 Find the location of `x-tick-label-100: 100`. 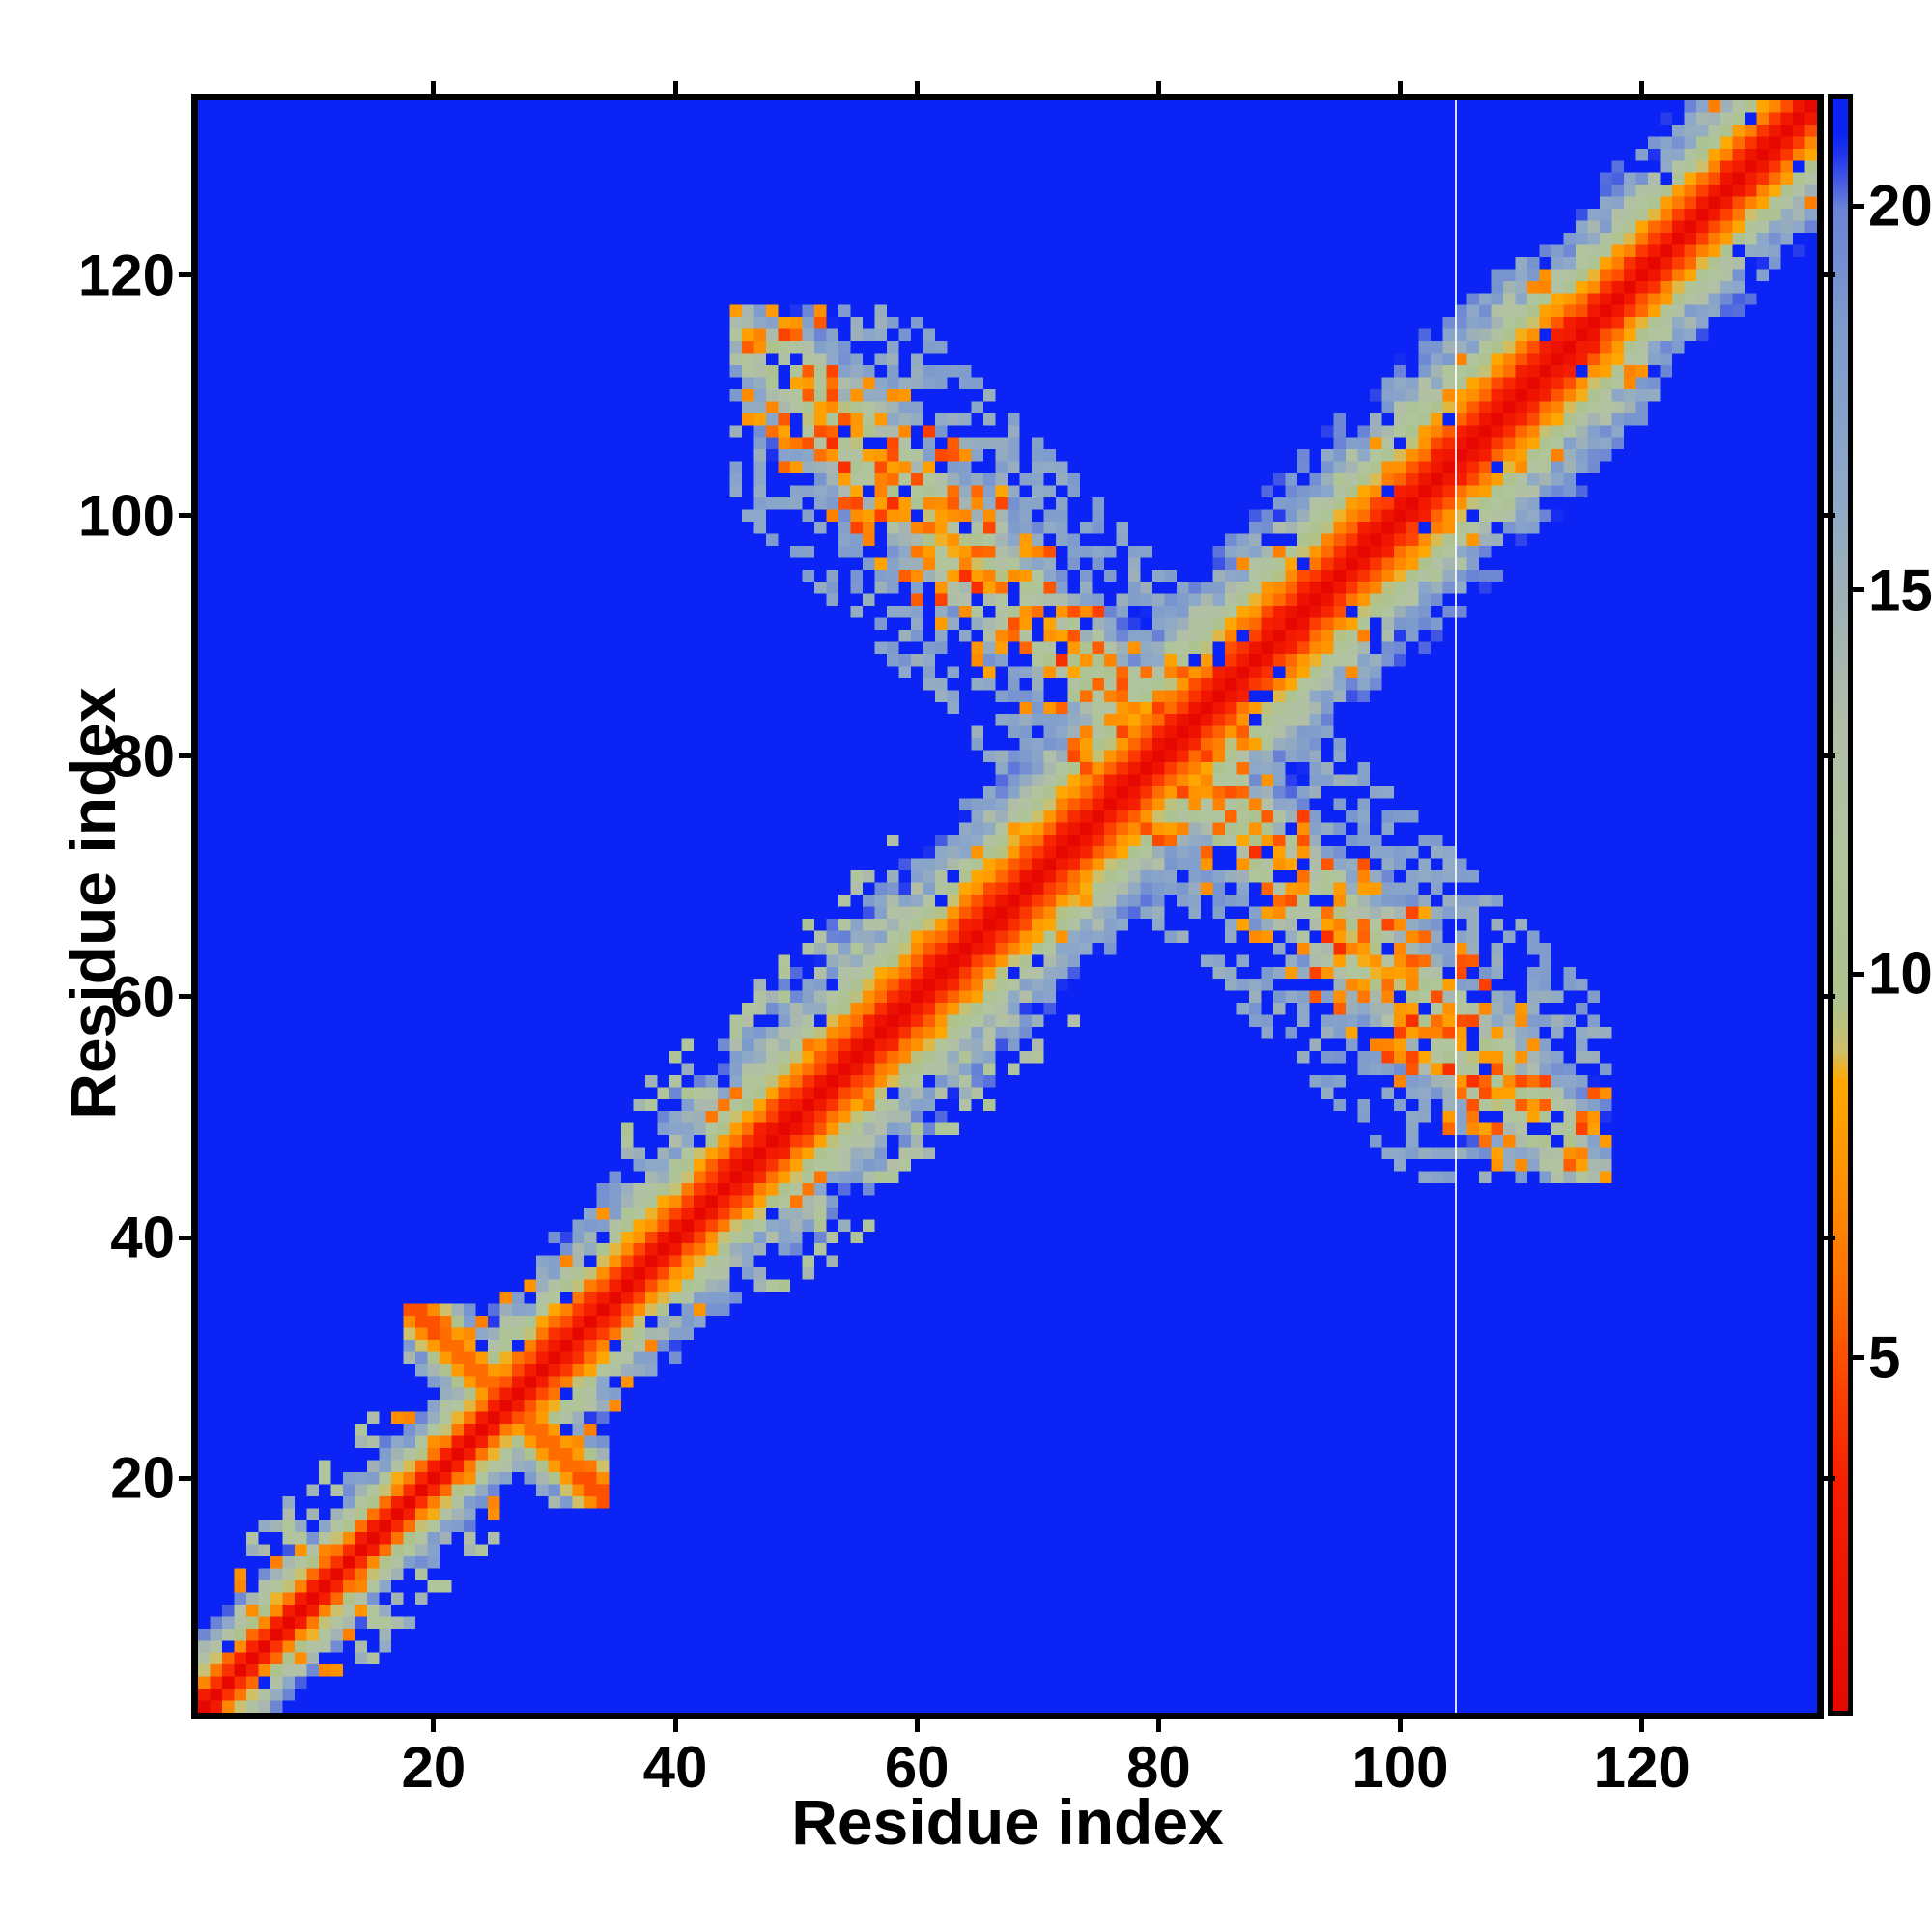

x-tick-label-100: 100 is located at coordinates (1400, 1767).